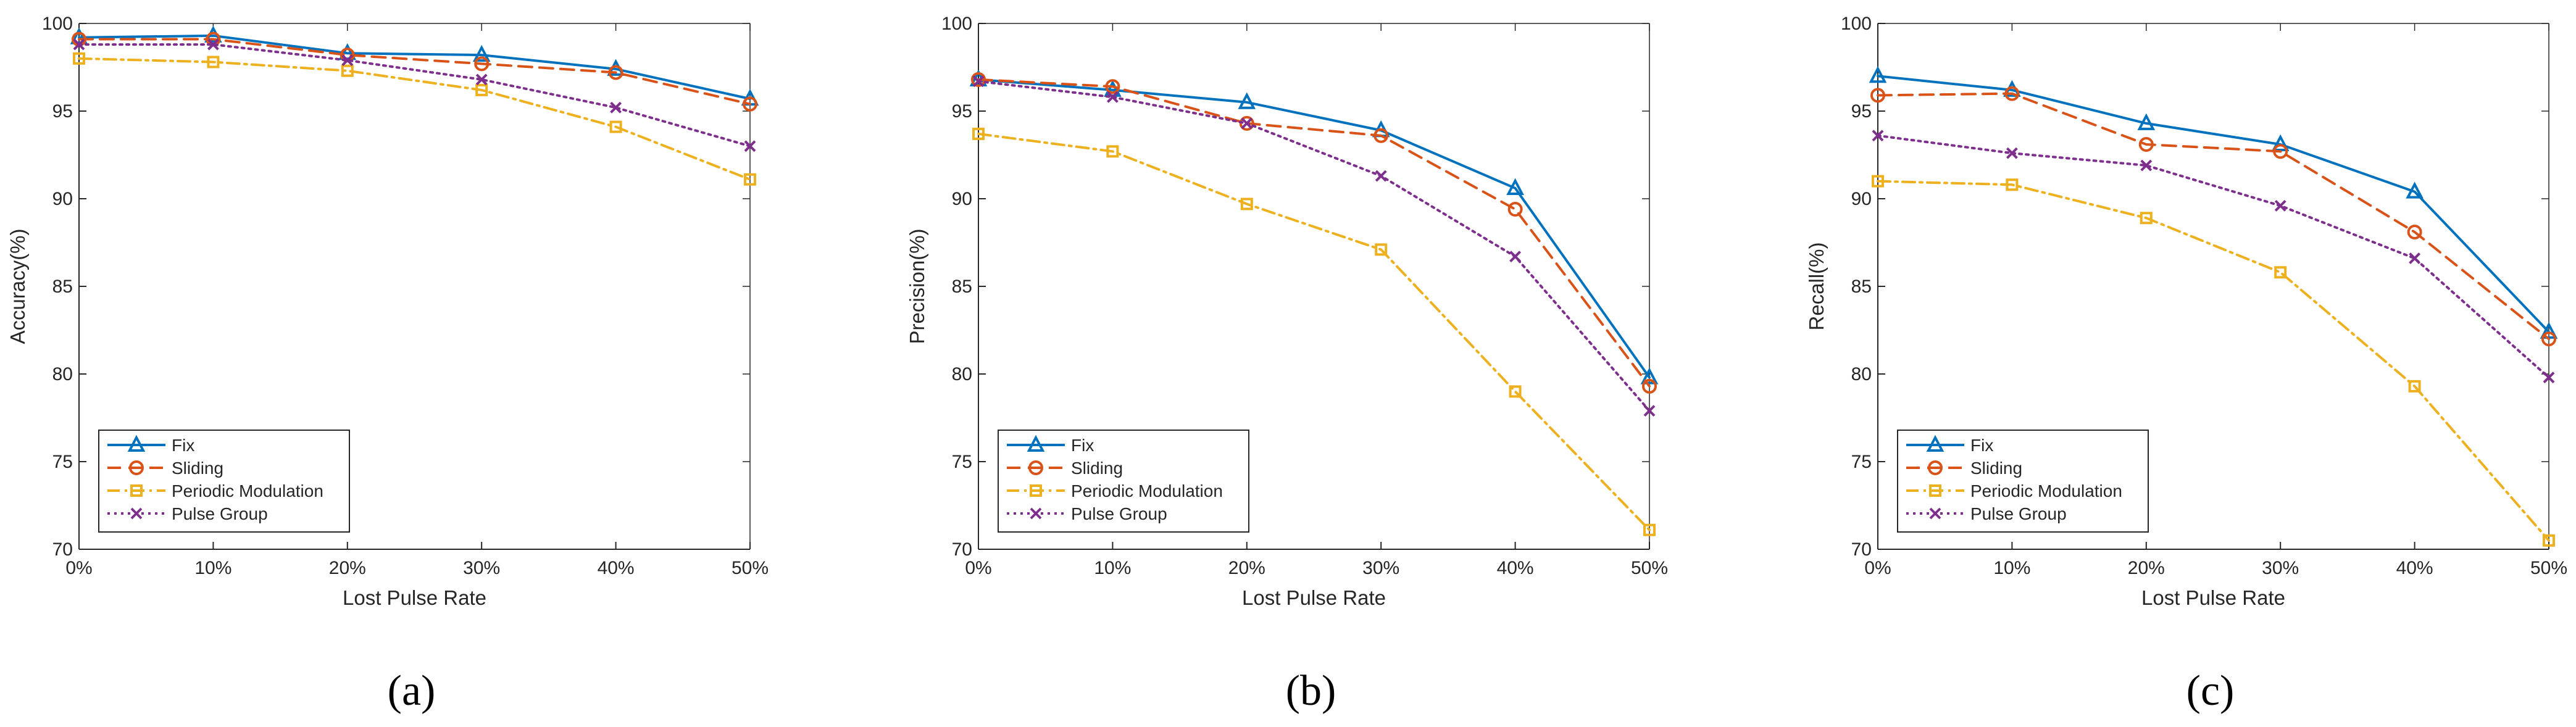  I want to click on x-axis-label: Lost Pulse Rate, so click(2213, 597).